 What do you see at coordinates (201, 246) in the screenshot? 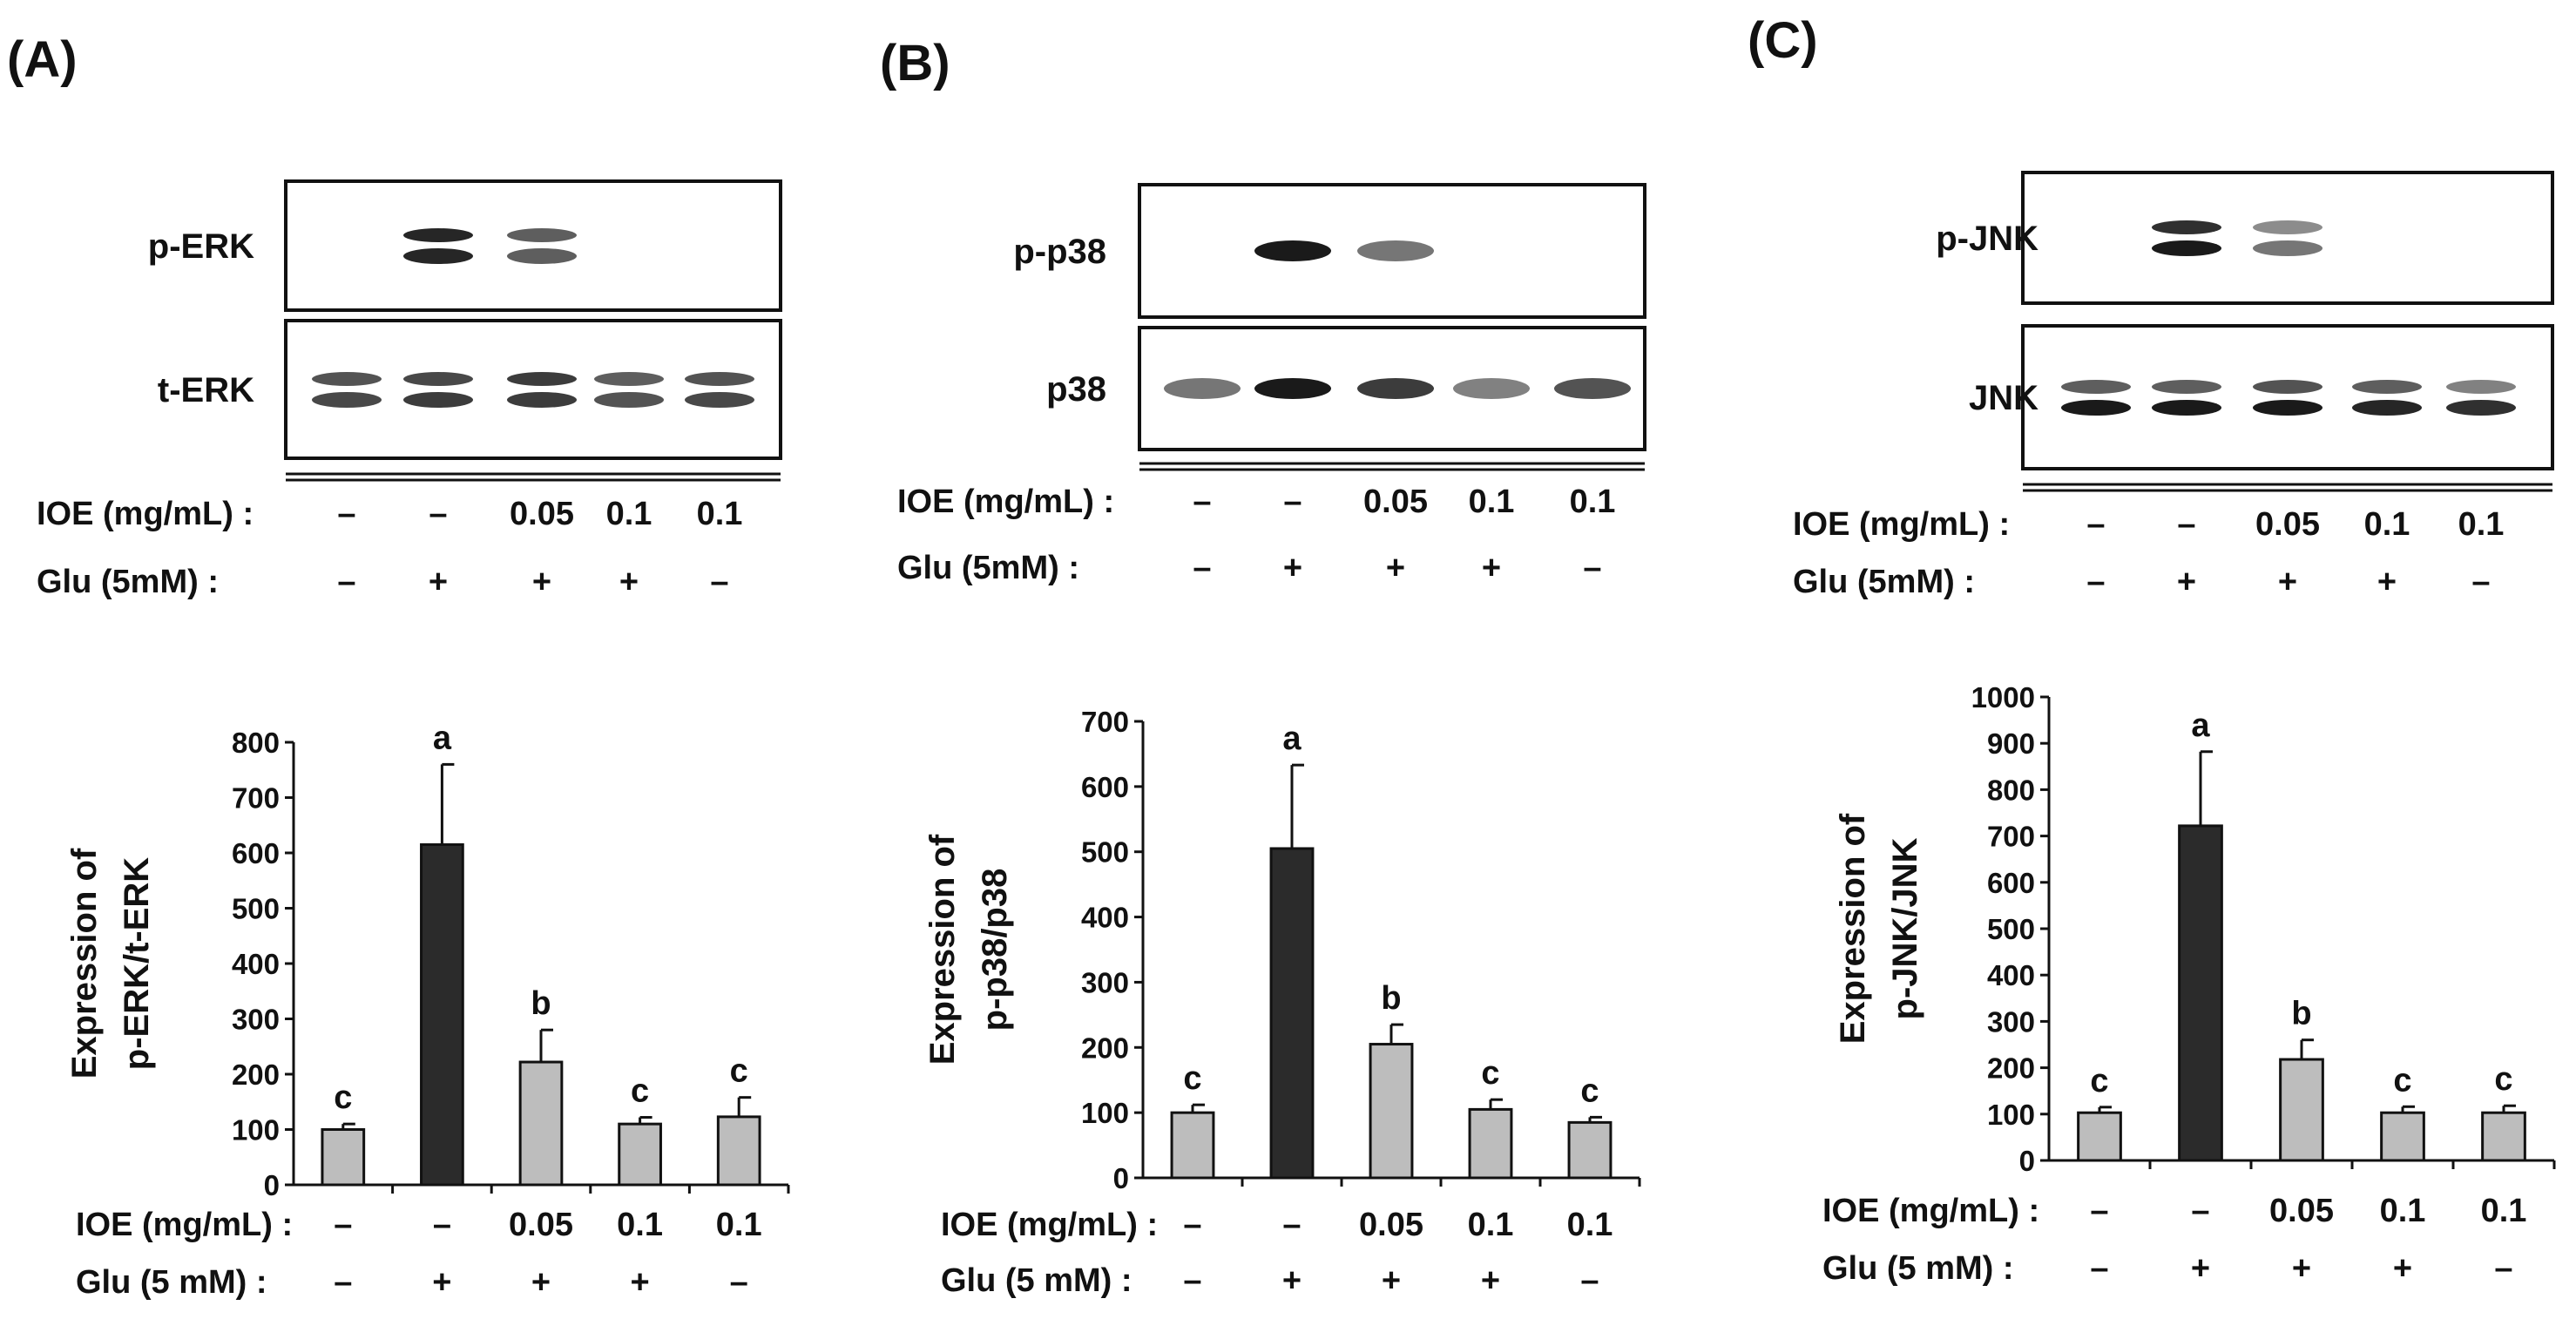
I see `blot-row-label: p-ERK` at bounding box center [201, 246].